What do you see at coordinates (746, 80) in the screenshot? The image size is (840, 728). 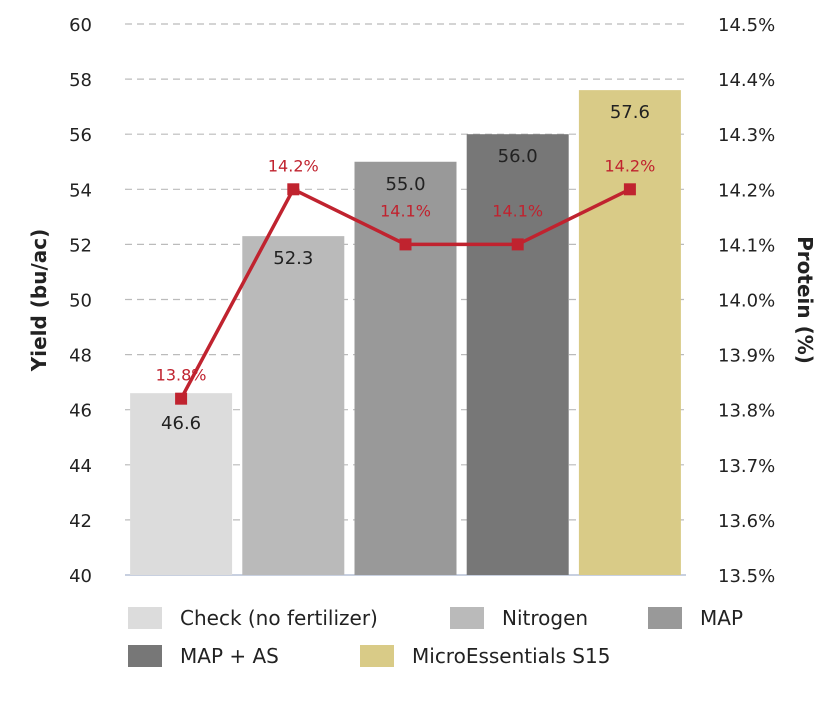 I see `y2-tick-label: 14.4%` at bounding box center [746, 80].